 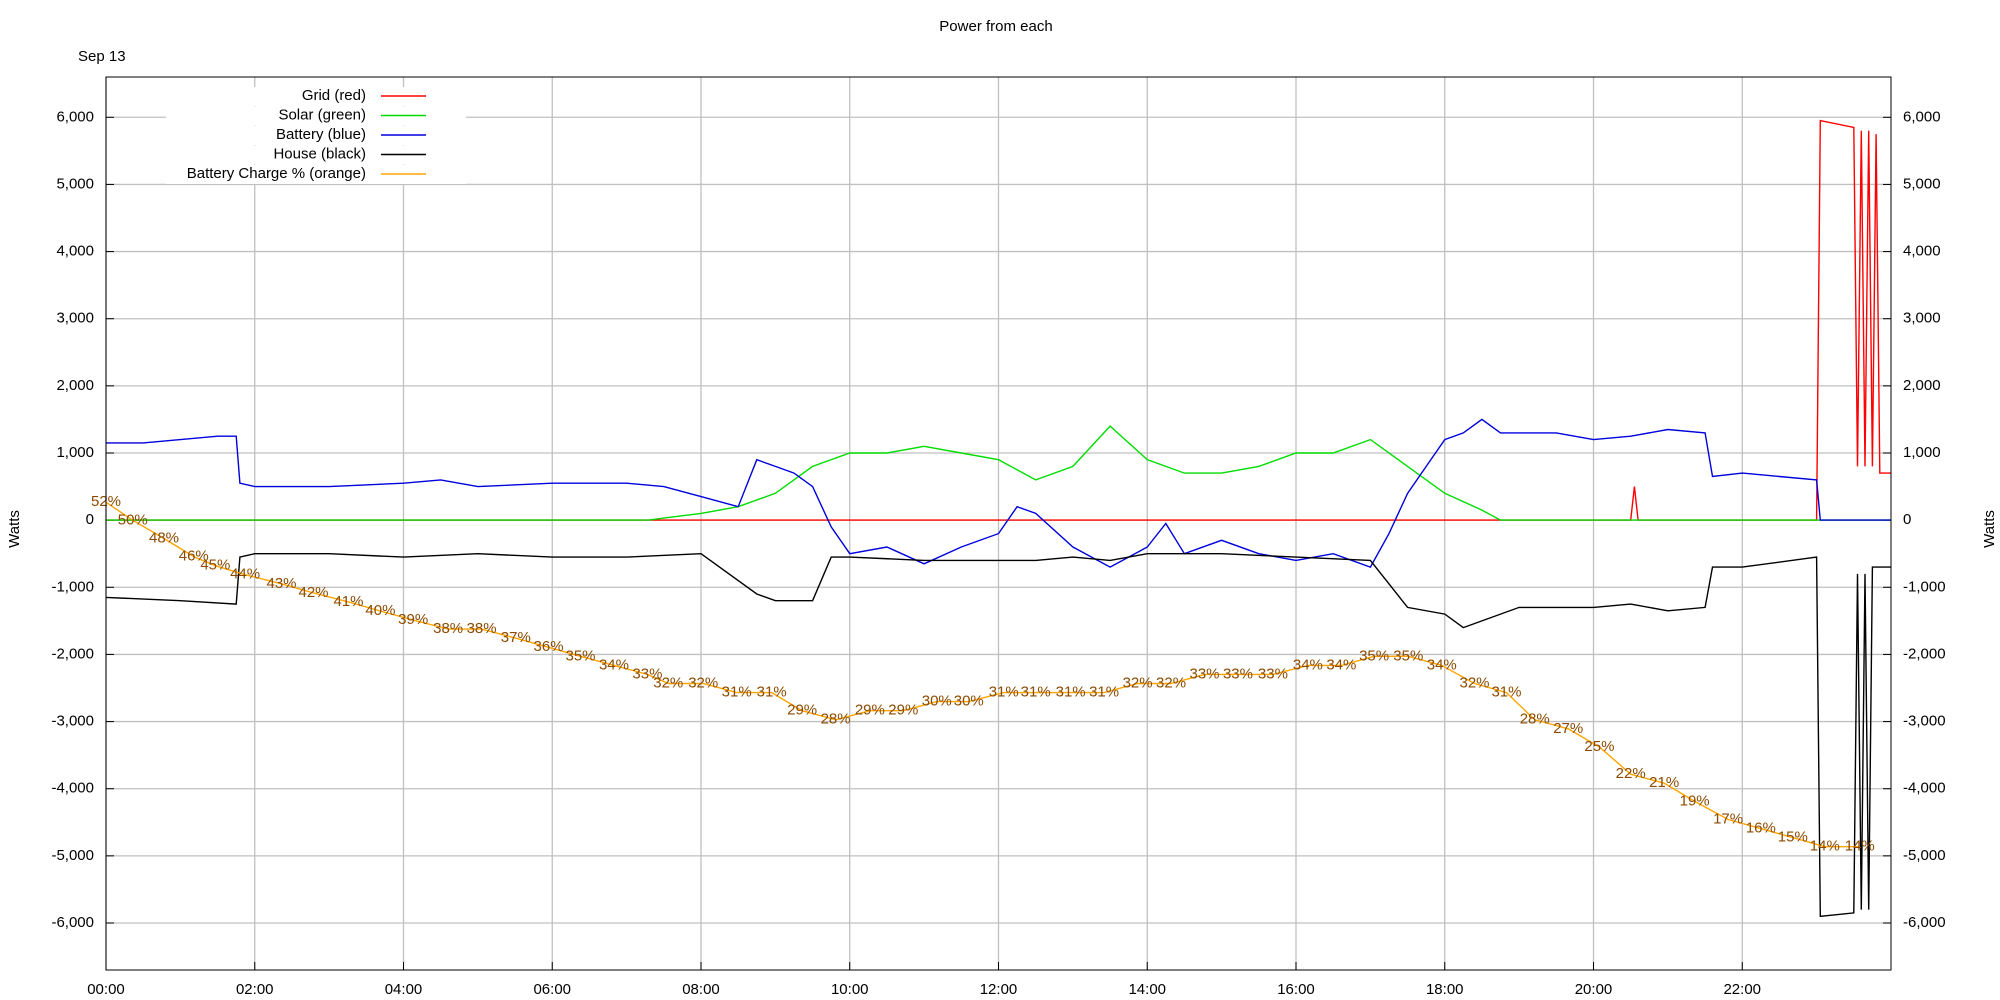 I want to click on y2-tick-label: -4,000, so click(x=1924, y=788).